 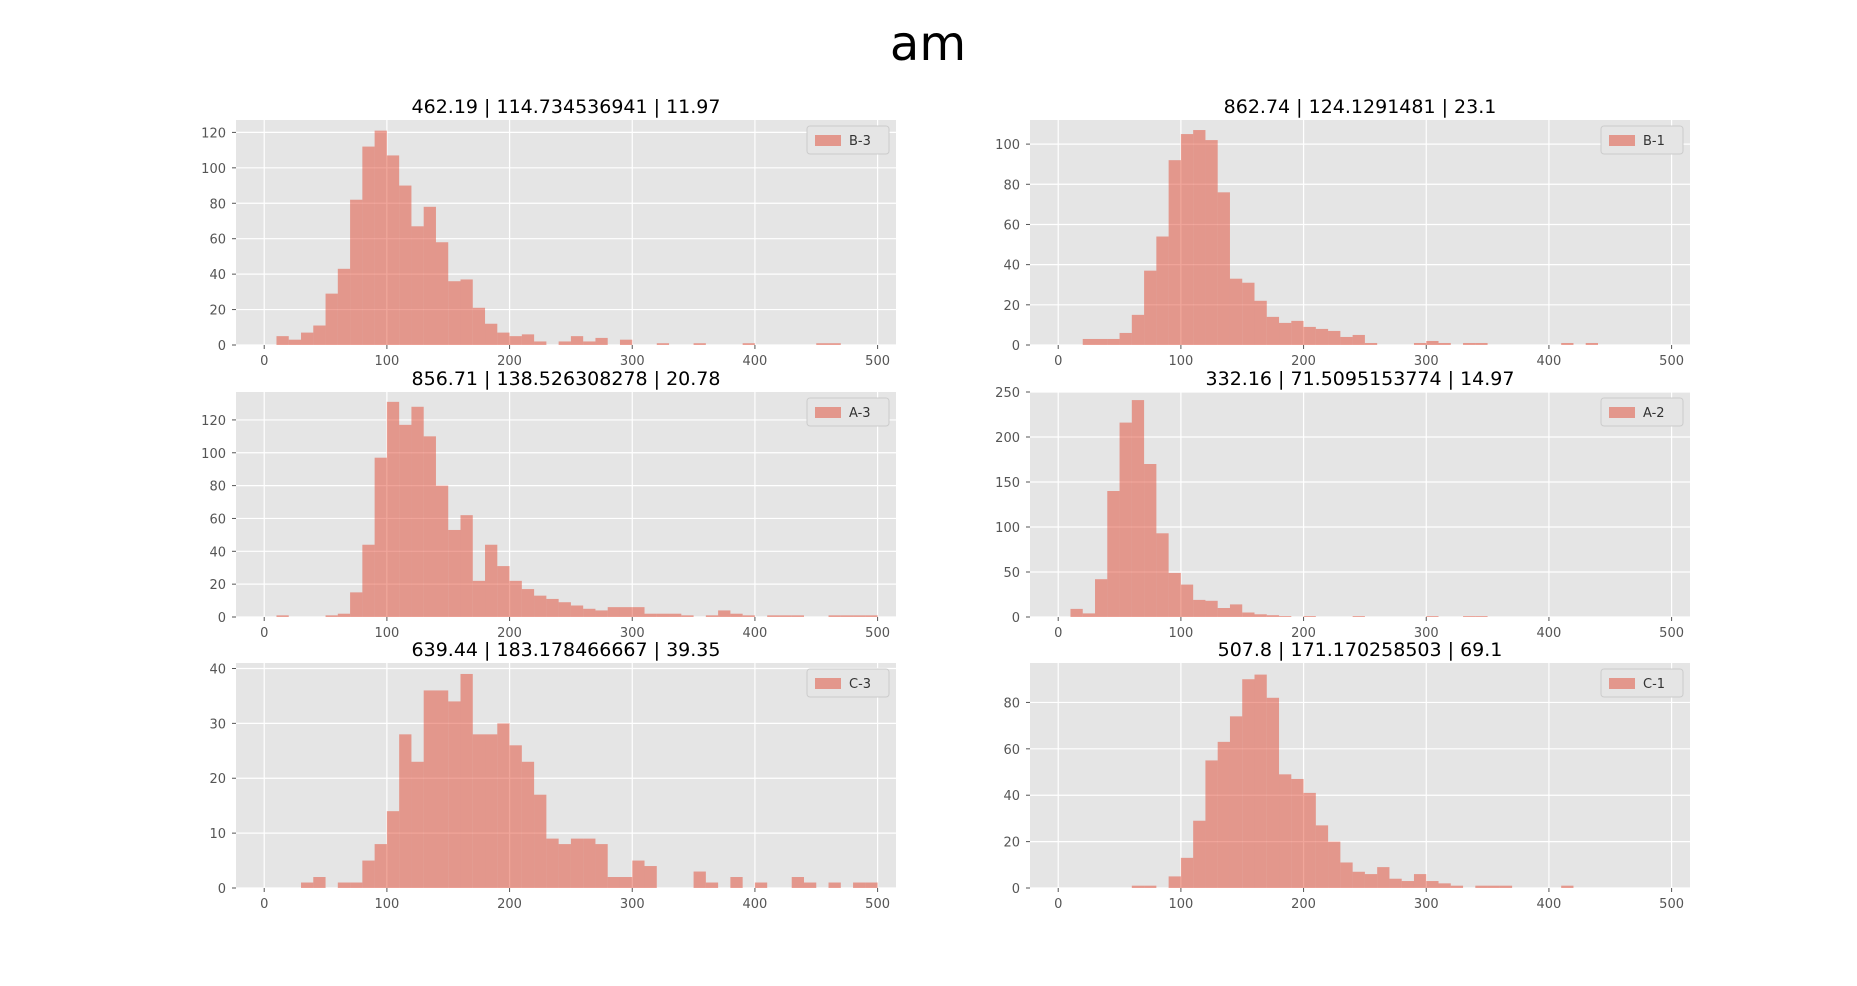 What do you see at coordinates (860, 684) in the screenshot?
I see `legend-label: C-3` at bounding box center [860, 684].